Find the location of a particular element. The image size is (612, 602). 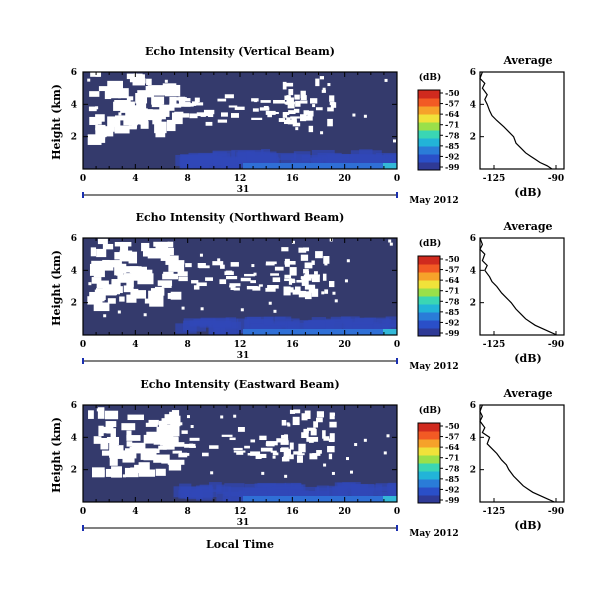

profile-x-tick-label: -125 is located at coordinates (494, 512).